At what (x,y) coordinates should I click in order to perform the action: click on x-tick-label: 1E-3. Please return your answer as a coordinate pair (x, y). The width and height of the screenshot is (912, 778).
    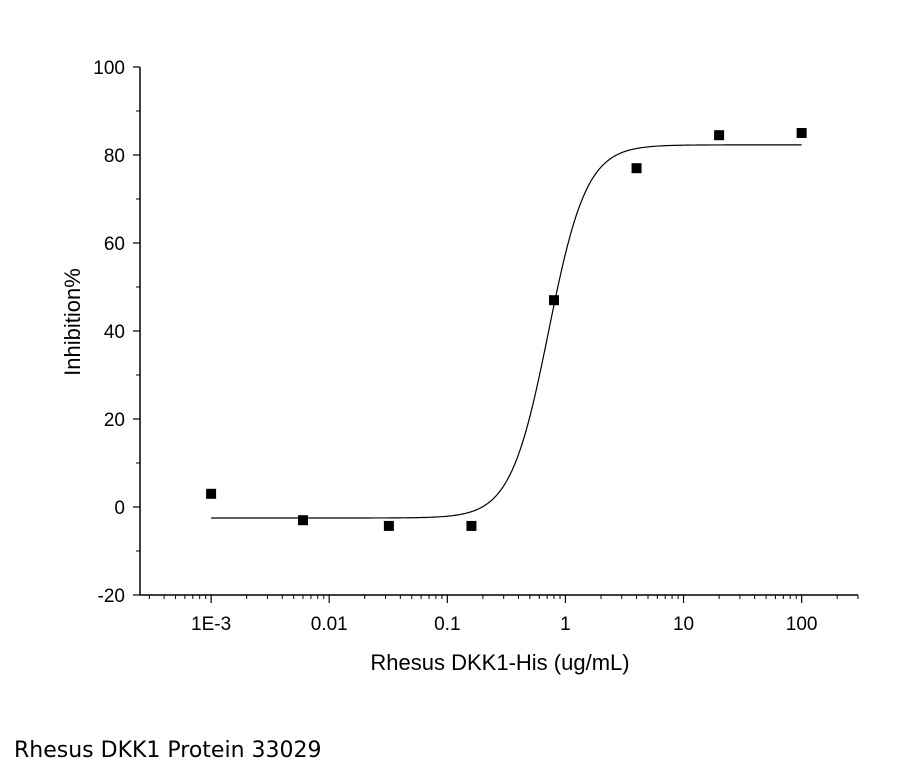
    Looking at the image, I should click on (211, 624).